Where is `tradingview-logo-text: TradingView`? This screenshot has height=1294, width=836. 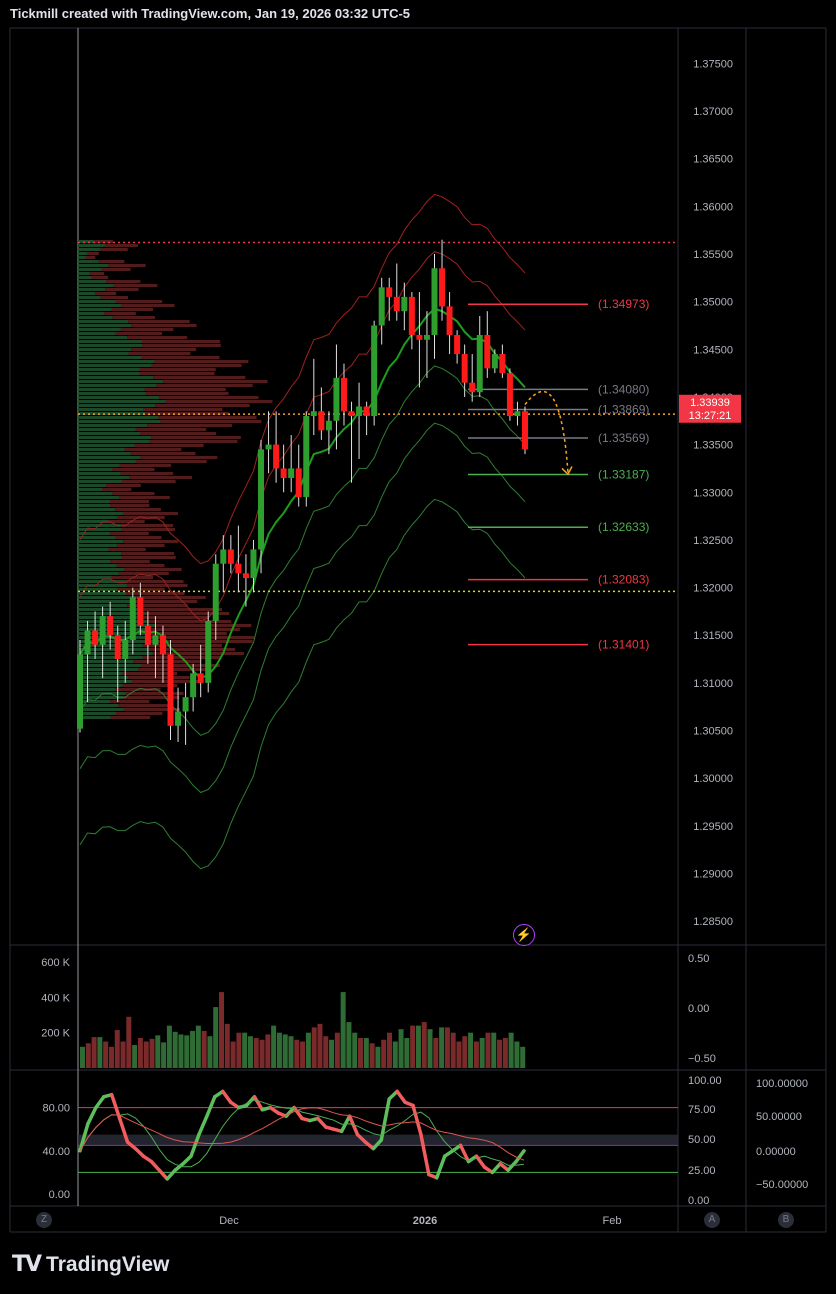 tradingview-logo-text: TradingView is located at coordinates (108, 1264).